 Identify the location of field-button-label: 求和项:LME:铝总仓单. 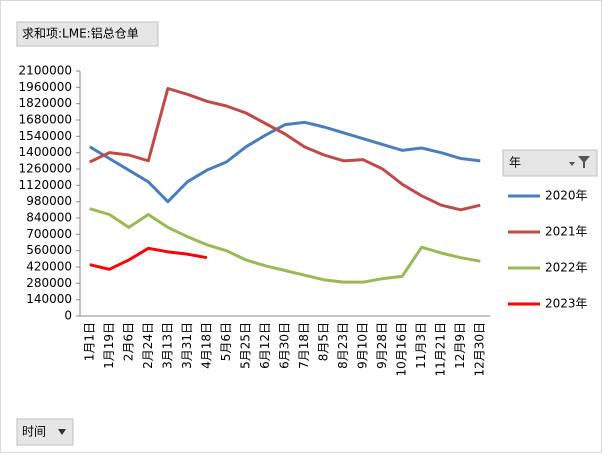
(80, 33).